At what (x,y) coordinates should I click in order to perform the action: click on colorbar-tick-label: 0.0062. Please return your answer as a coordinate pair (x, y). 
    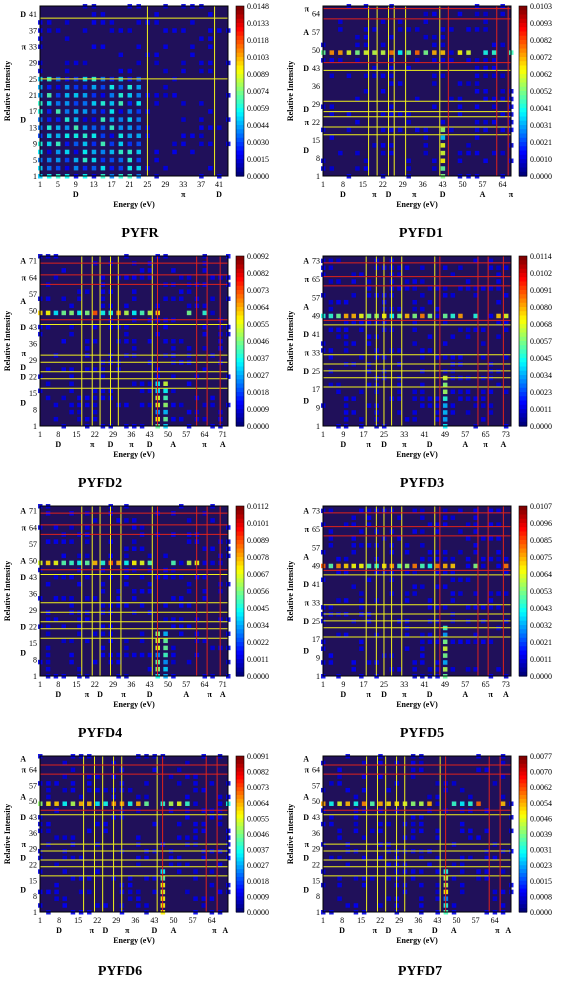
    Looking at the image, I should click on (541, 787).